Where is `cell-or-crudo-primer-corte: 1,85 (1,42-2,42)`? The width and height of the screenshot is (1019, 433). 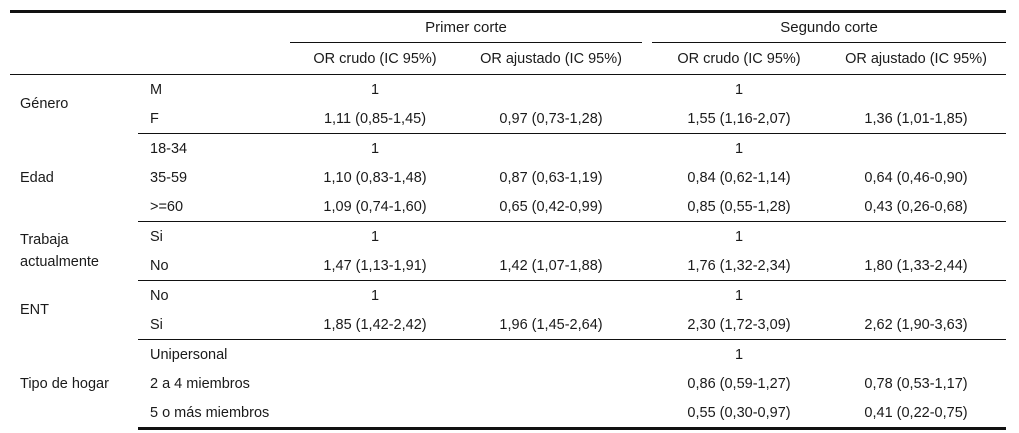 cell-or-crudo-primer-corte: 1,85 (1,42-2,42) is located at coordinates (375, 325).